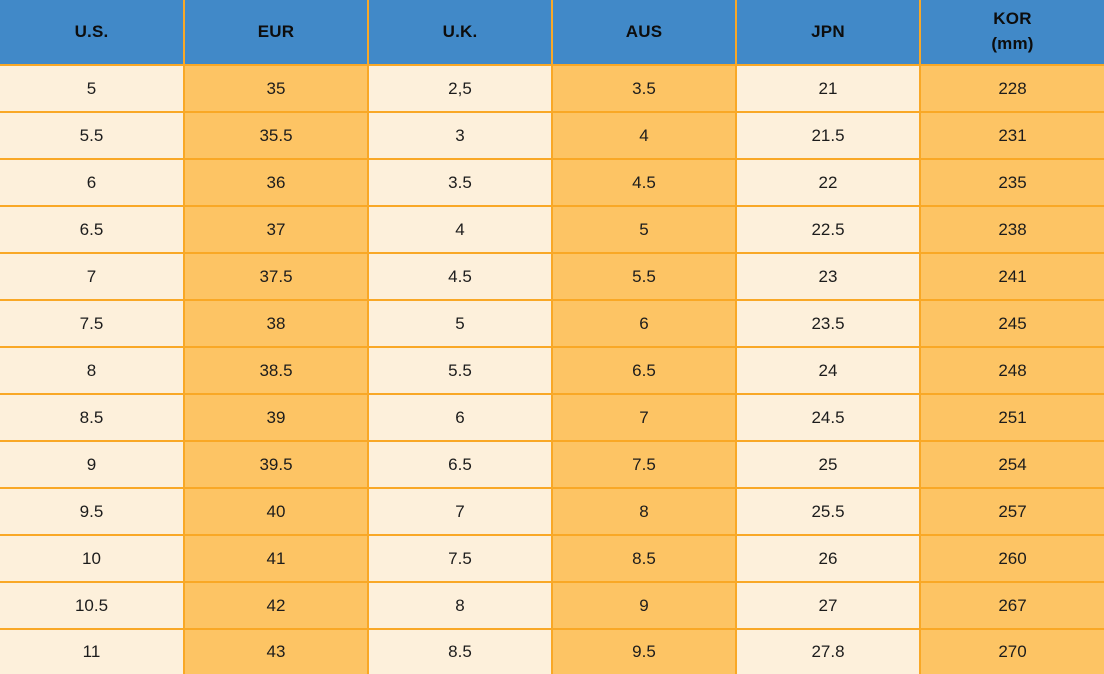 The height and width of the screenshot is (674, 1104). Describe the element at coordinates (828, 229) in the screenshot. I see `table-cell: 22.5` at that location.